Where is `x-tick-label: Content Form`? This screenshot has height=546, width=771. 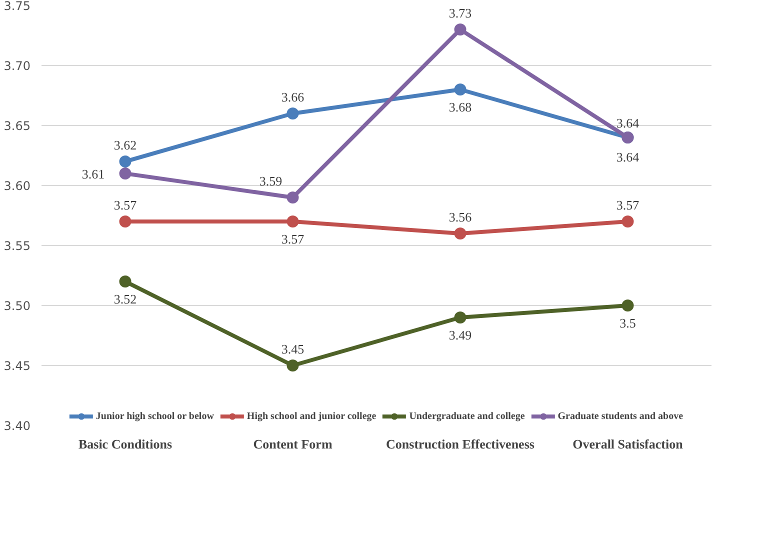 x-tick-label: Content Form is located at coordinates (292, 444).